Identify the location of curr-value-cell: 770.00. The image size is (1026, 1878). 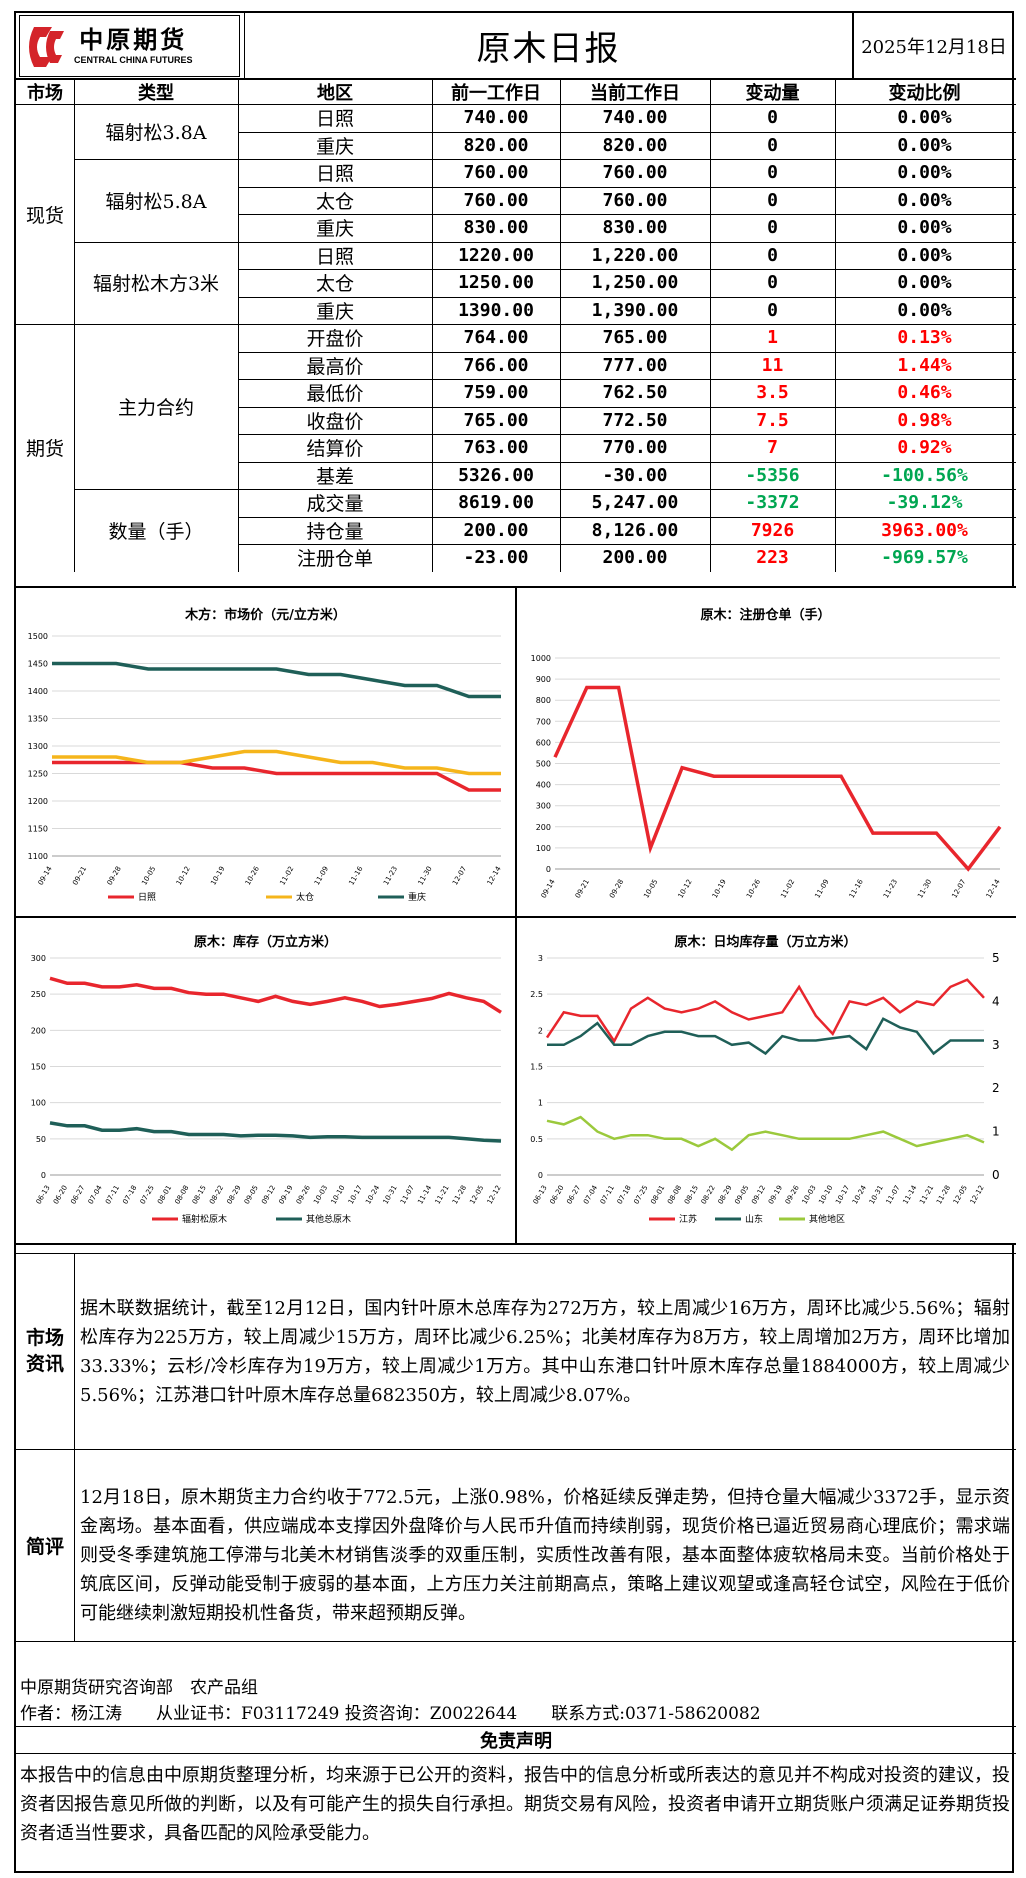
(635, 448).